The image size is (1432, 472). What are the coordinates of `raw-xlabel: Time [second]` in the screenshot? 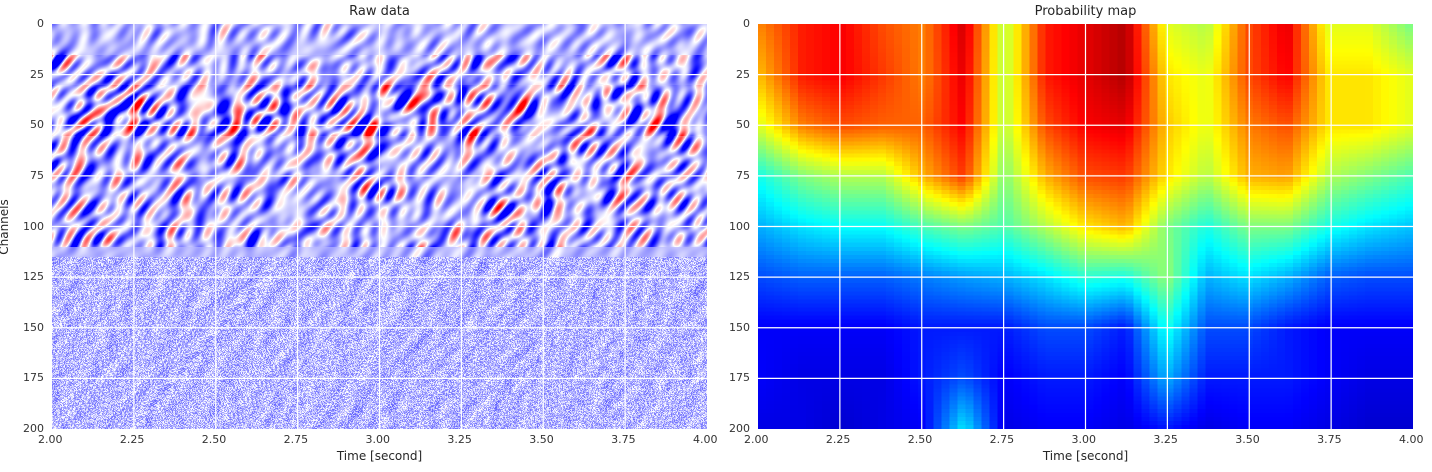 It's located at (379, 456).